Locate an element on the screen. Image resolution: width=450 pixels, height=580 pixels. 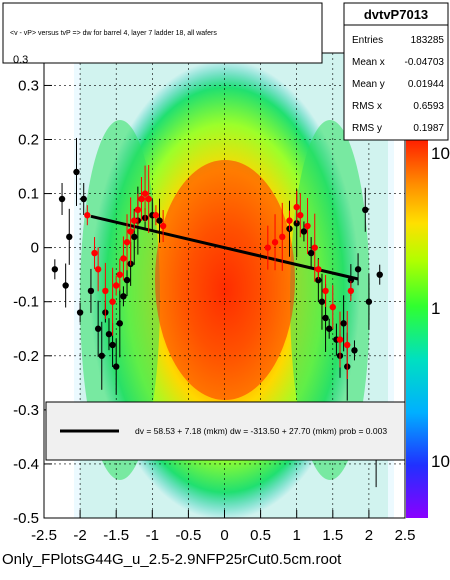
heatmap-peak is located at coordinates (225, 280).